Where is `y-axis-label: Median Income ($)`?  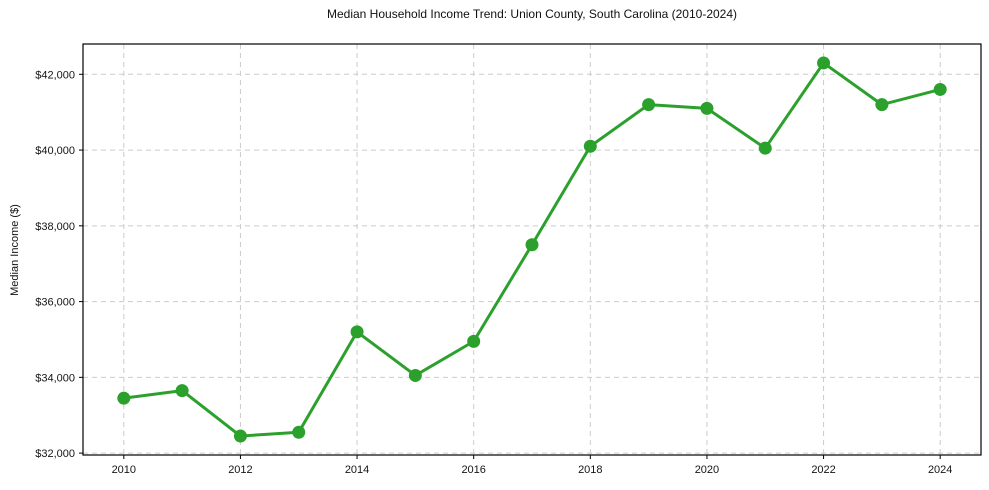
y-axis-label: Median Income ($) is located at coordinates (15, 249).